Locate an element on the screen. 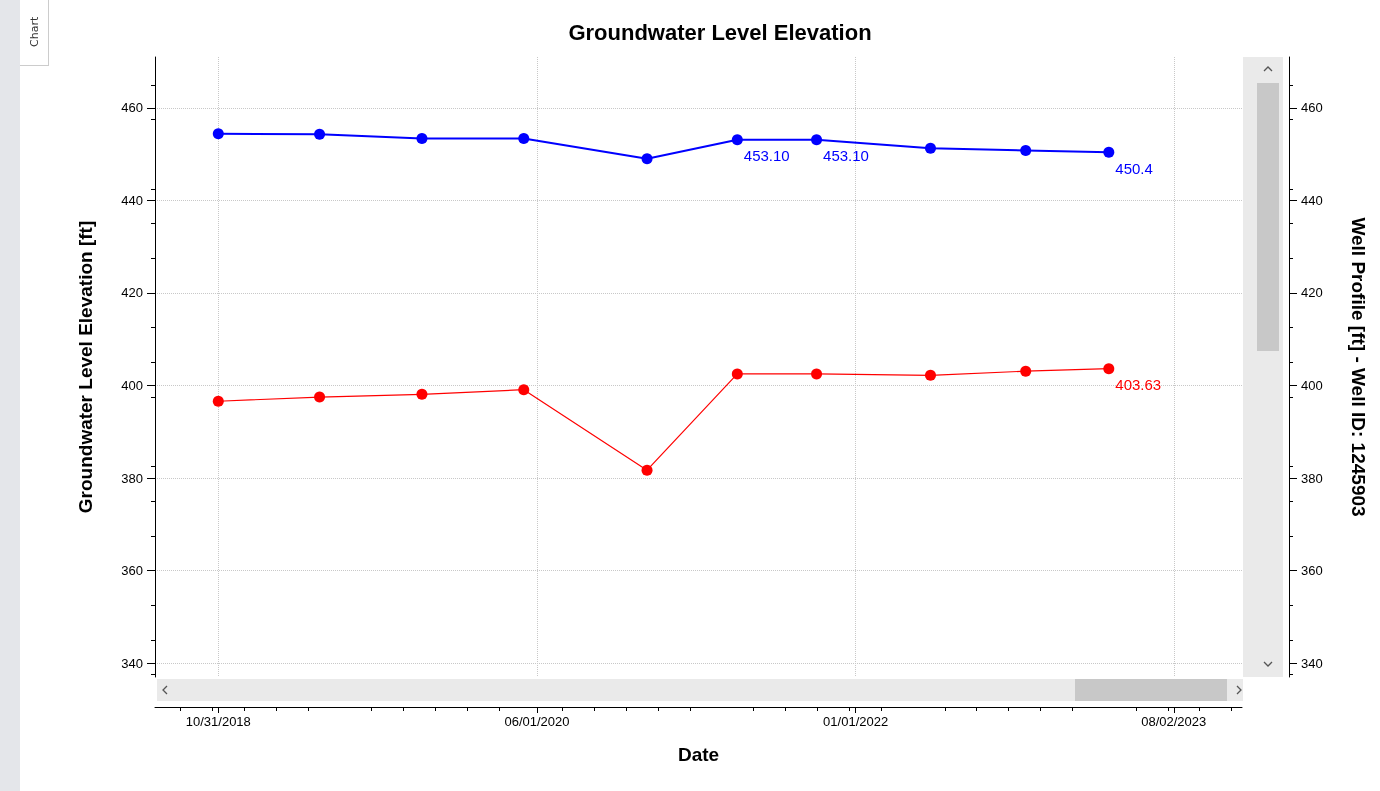 This screenshot has width=1380, height=791. y2-tick-label: 380 is located at coordinates (1312, 478).